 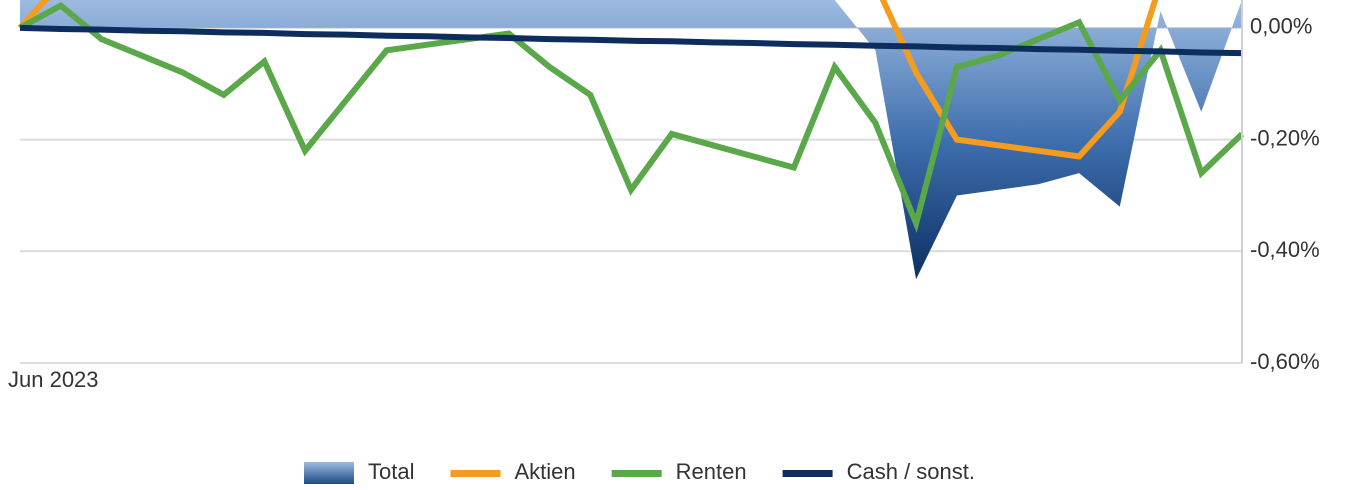 What do you see at coordinates (1281, 26) in the screenshot?
I see `y-tick-label: 0,00%` at bounding box center [1281, 26].